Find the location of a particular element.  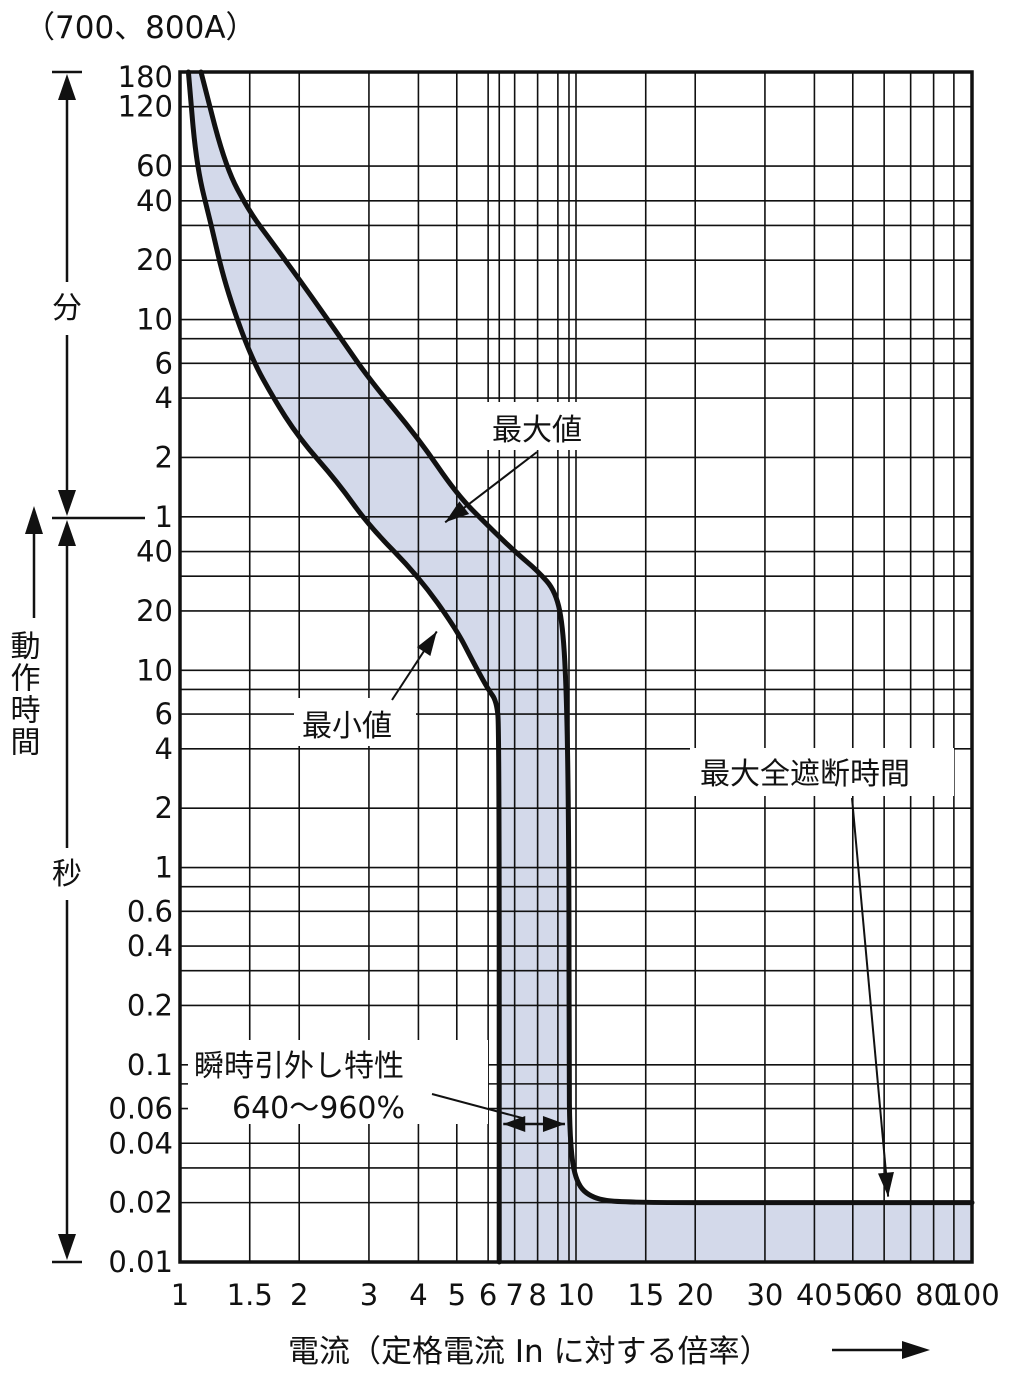

x-tick-label: 100 is located at coordinates (971, 1295).